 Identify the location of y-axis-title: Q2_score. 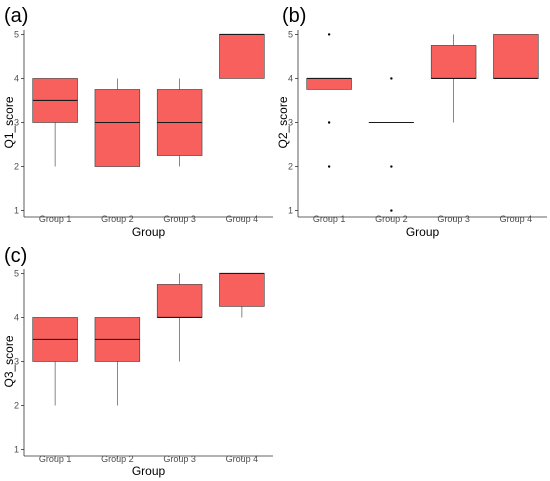
(283, 122).